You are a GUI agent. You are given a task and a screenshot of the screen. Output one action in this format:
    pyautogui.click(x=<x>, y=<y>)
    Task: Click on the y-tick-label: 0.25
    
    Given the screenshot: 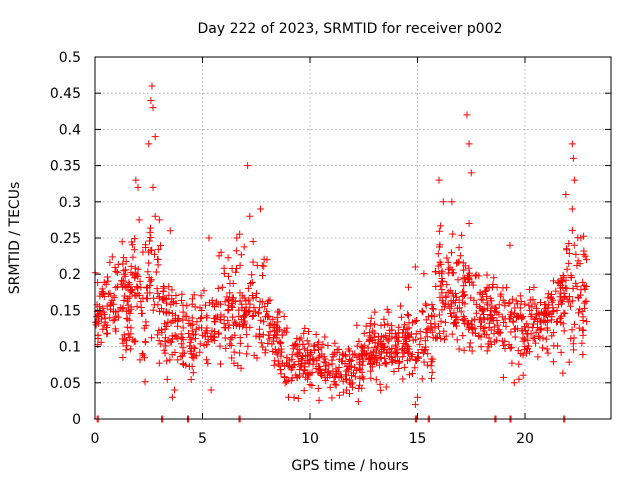 What is the action you would take?
    pyautogui.click(x=65, y=239)
    